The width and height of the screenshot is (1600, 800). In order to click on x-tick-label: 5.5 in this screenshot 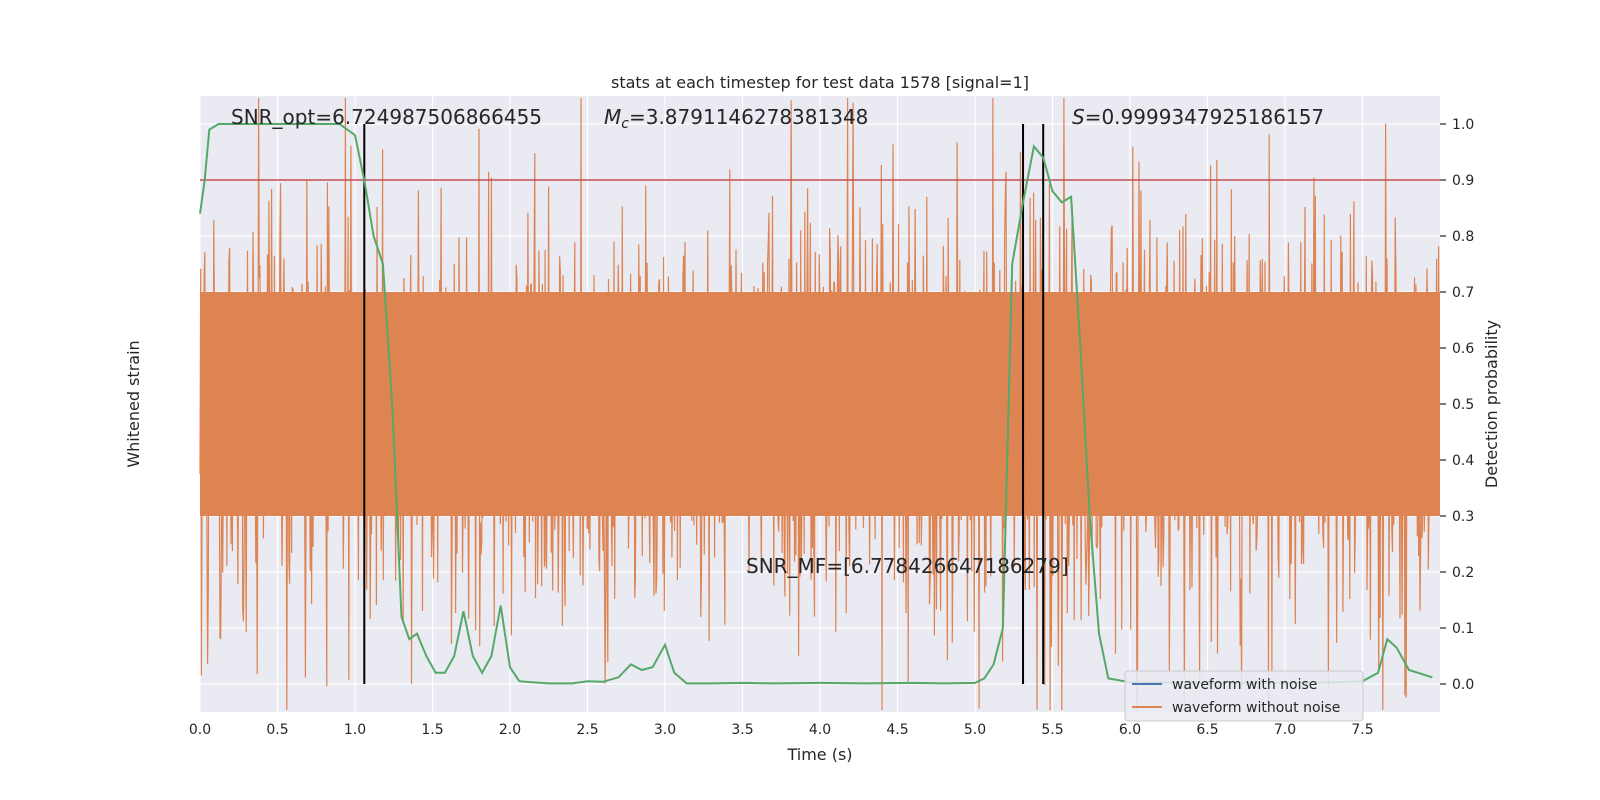, I will do `click(1052, 730)`.